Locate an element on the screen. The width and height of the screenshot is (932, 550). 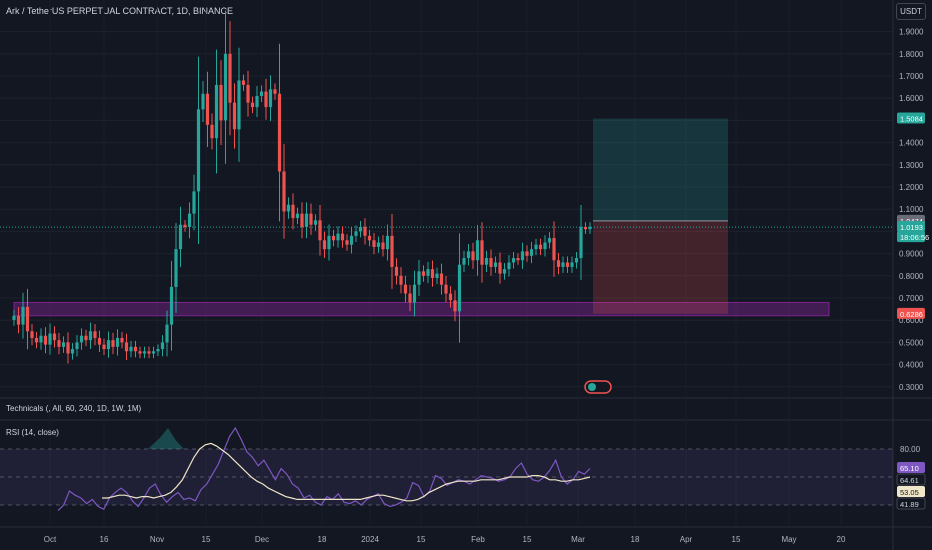
price-tick-label: 1.2000 is located at coordinates (911, 187).